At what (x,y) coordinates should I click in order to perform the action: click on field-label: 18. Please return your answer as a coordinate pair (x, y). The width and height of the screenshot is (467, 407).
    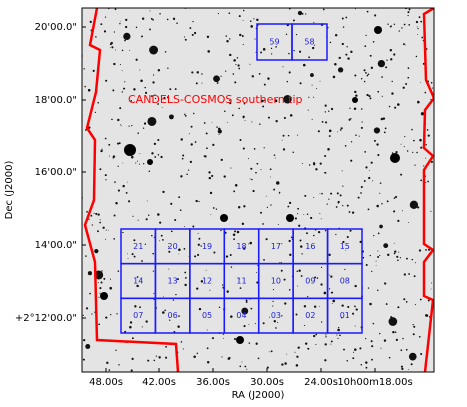
    Looking at the image, I should click on (241, 246).